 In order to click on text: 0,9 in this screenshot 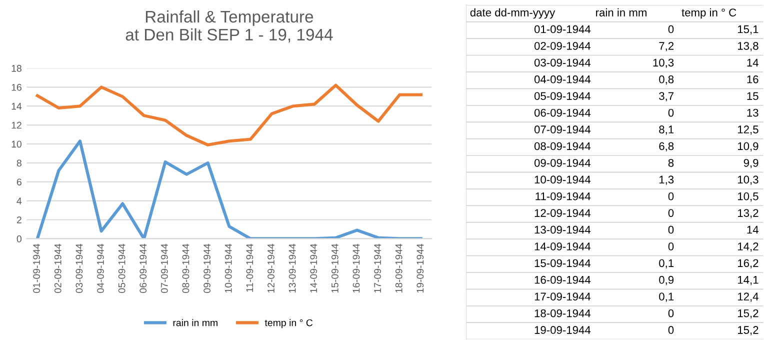, I will do `click(666, 281)`.